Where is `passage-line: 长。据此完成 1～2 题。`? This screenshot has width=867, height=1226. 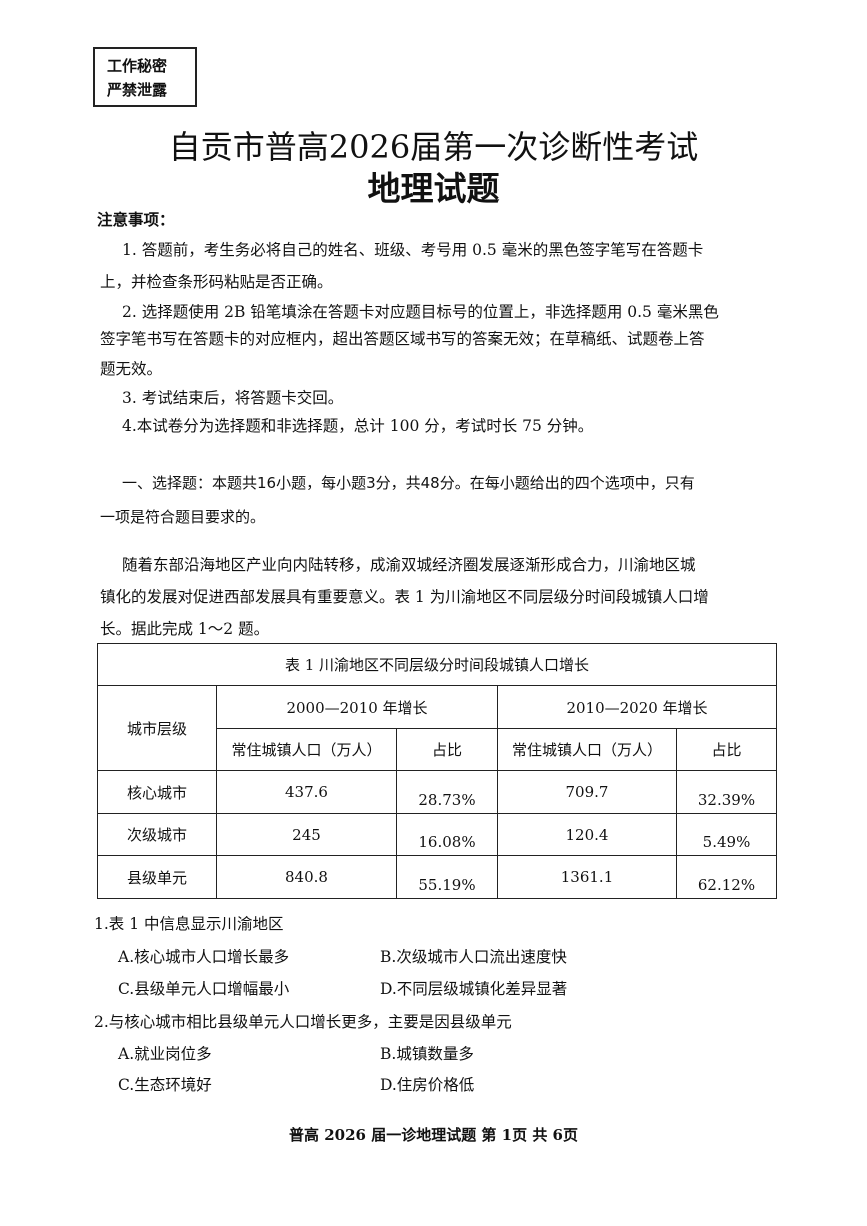 passage-line: 长。据此完成 1～2 题。 is located at coordinates (185, 629).